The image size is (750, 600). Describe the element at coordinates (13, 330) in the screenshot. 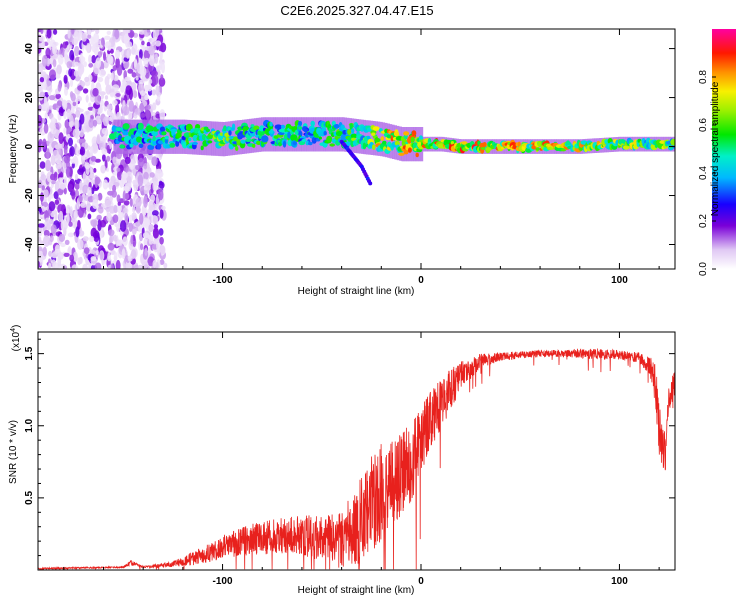

I see `snr-multiplier-exp: 4` at that location.